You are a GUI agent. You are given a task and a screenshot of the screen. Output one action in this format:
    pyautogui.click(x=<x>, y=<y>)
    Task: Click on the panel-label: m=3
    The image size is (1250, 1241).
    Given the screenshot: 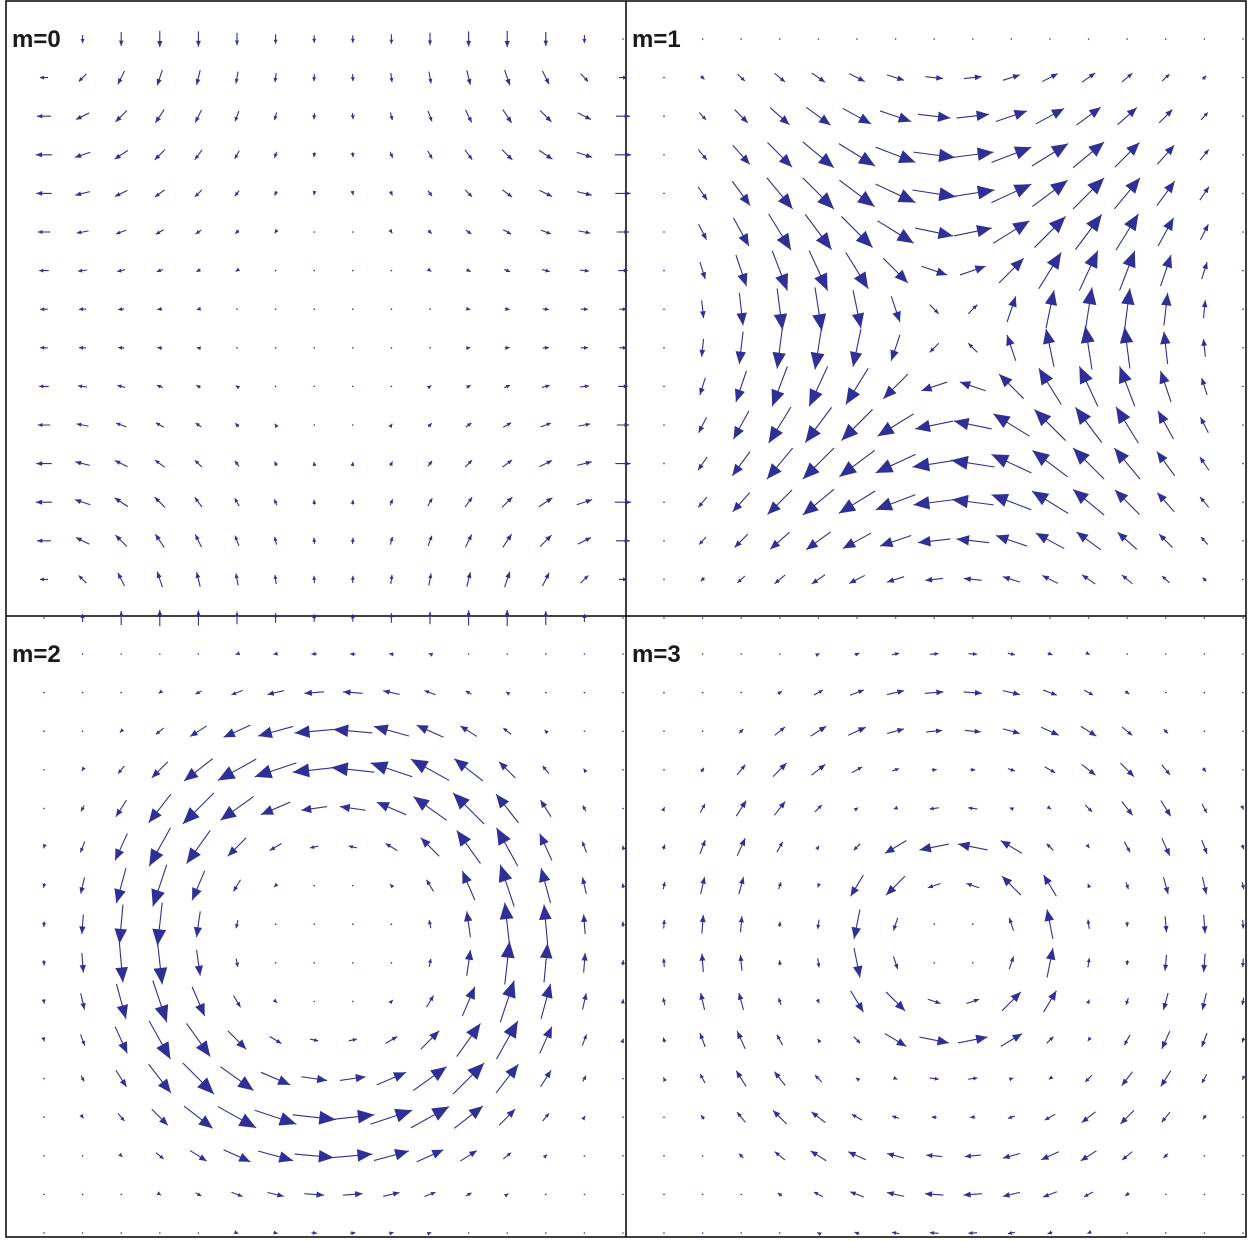 What is the action you would take?
    pyautogui.click(x=656, y=654)
    